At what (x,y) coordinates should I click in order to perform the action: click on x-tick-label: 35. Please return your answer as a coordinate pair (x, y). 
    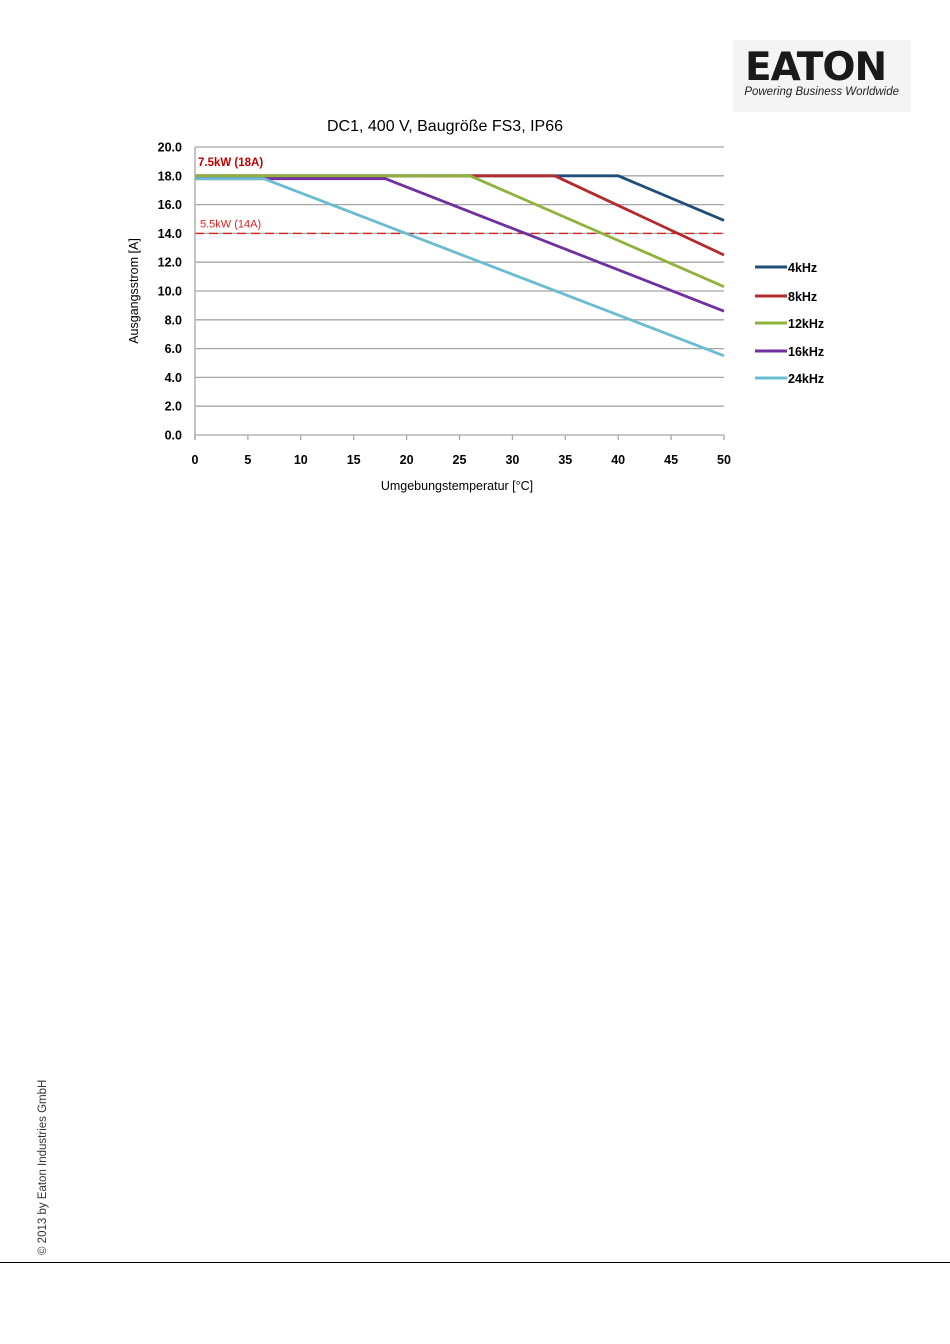
    Looking at the image, I should click on (565, 460).